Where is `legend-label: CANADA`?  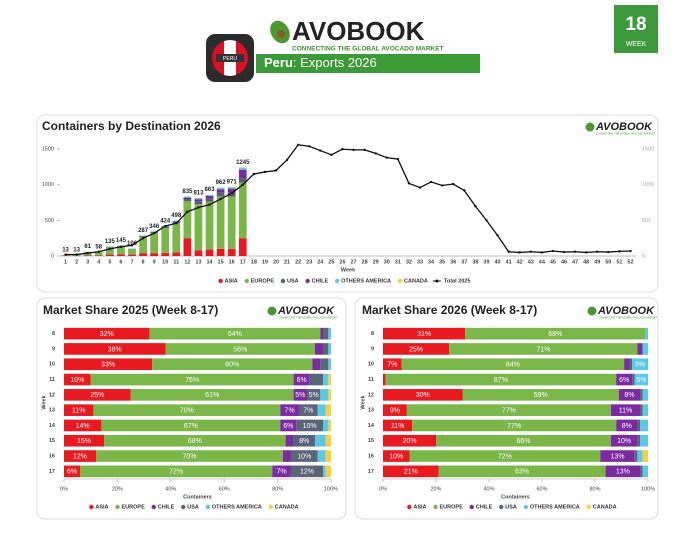
legend-label: CANADA is located at coordinates (416, 281).